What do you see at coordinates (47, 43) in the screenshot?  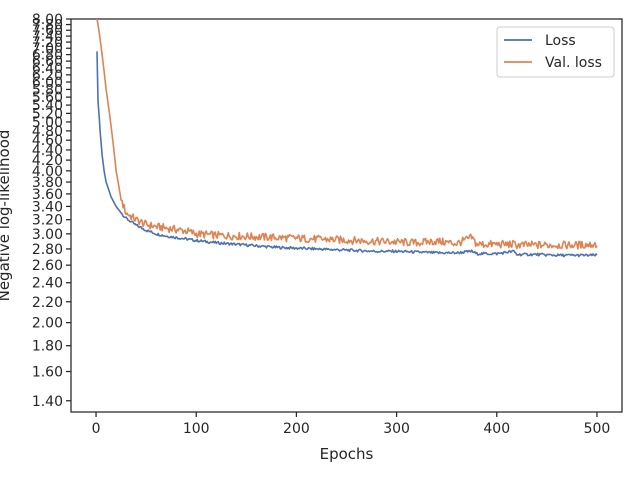 I see `y-tick-label: 7.20` at bounding box center [47, 43].